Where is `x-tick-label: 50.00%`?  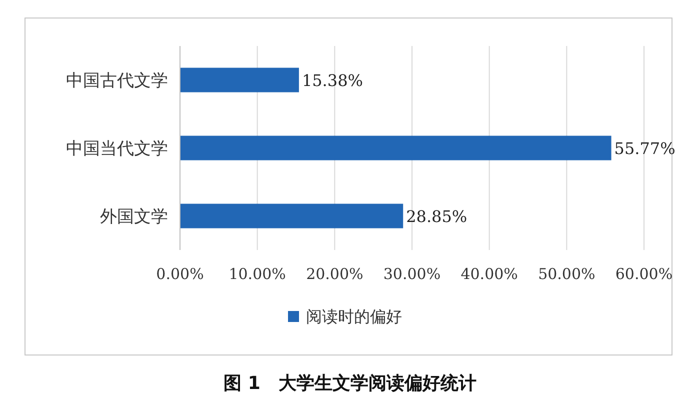
x-tick-label: 50.00% is located at coordinates (567, 274).